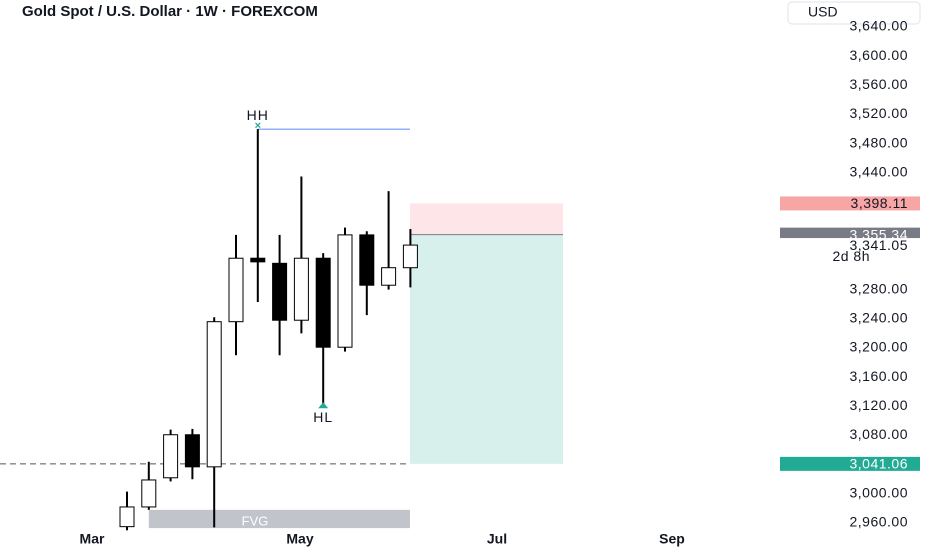 The image size is (932, 550). Describe the element at coordinates (258, 115) in the screenshot. I see `hh-label: HH` at that location.